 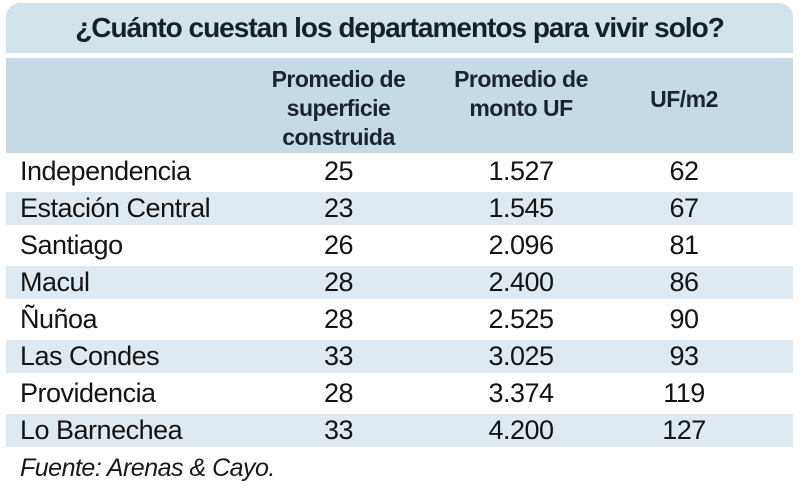 I want to click on commune-name: Estación Central, so click(x=115, y=208).